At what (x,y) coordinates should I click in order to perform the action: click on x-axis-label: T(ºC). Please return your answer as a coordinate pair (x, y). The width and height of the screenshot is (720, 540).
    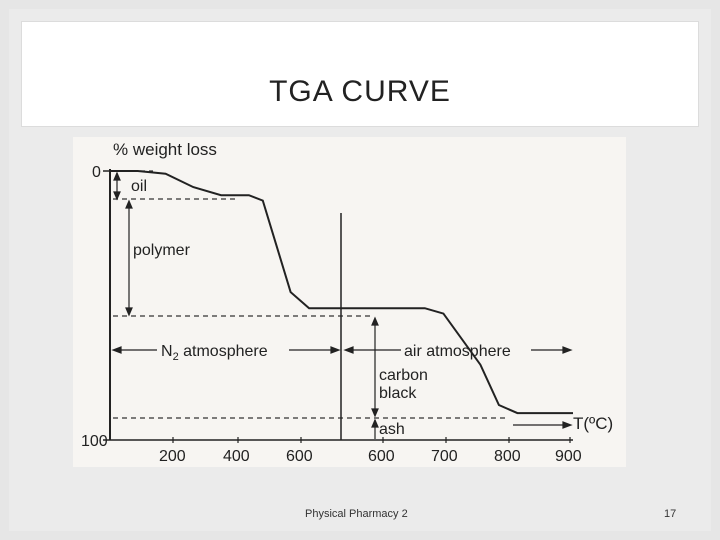
    Looking at the image, I should click on (593, 423).